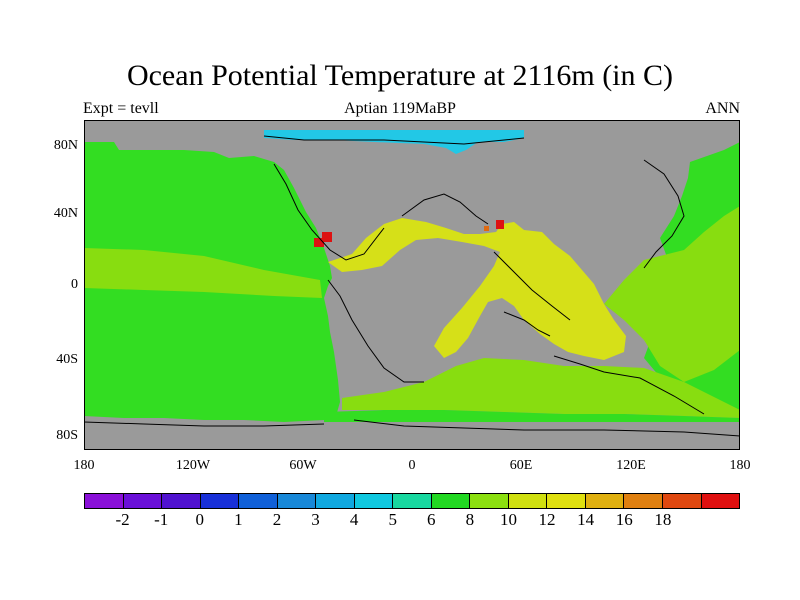  I want to click on tethys-seaway, so click(477, 289).